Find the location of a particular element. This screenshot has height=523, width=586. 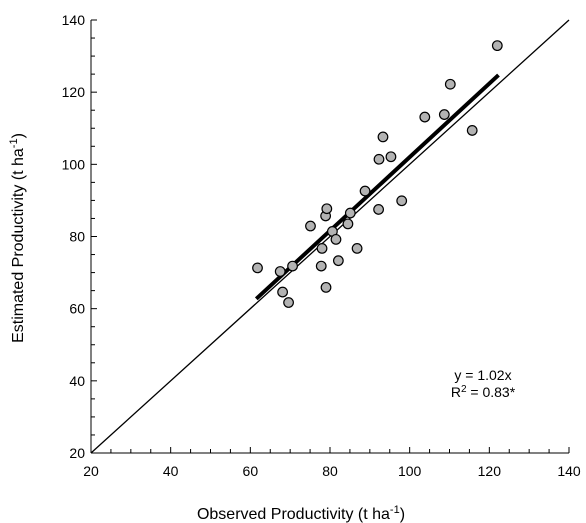

y-tick-label: 40 is located at coordinates (77, 381).